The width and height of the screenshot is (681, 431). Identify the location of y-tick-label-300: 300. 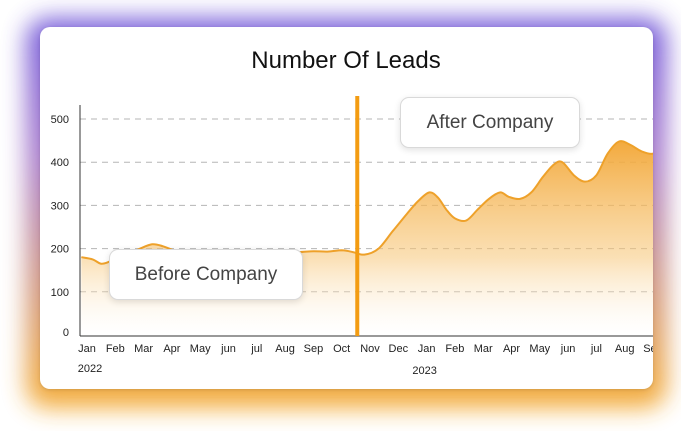
(60, 206).